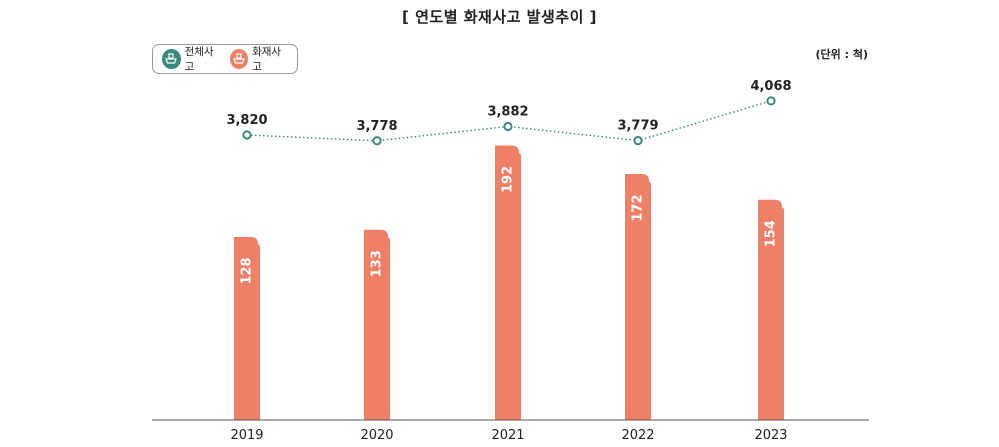 Image resolution: width=999 pixels, height=447 pixels. I want to click on x-tick-label: 2023, so click(770, 435).